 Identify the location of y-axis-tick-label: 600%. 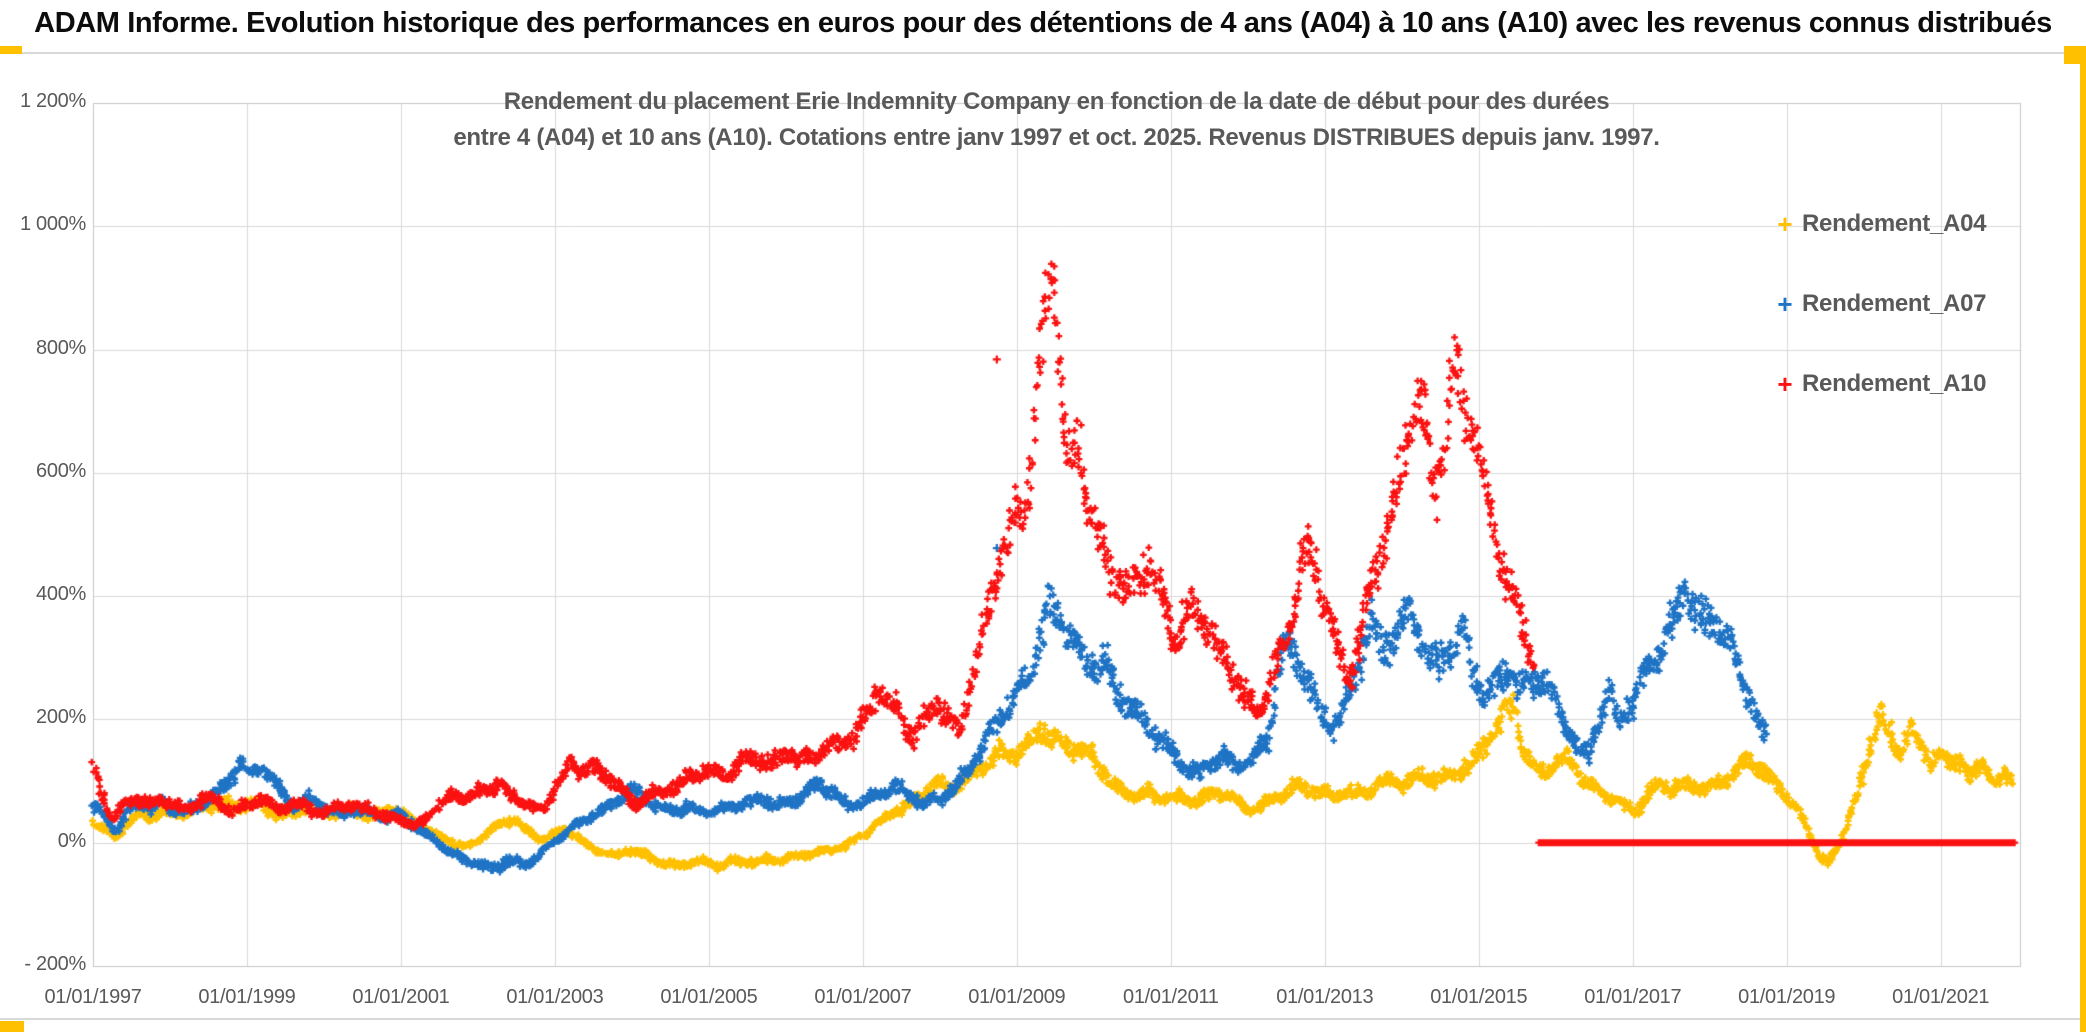
(61, 470).